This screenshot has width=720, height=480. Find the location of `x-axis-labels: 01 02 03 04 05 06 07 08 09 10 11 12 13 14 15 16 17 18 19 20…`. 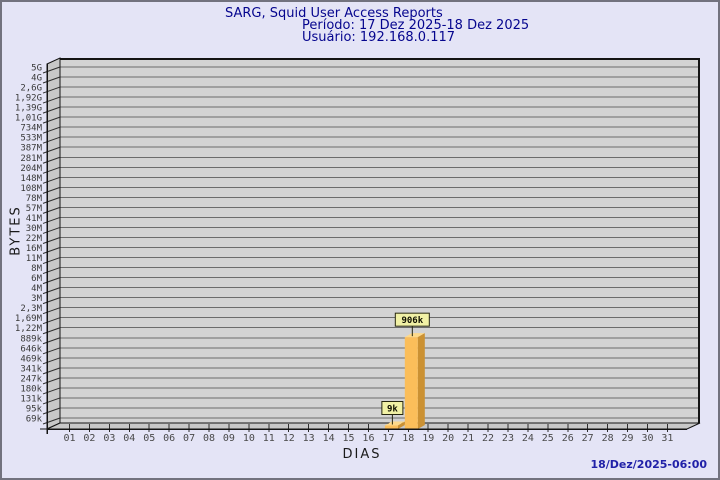

x-axis-labels: 01 02 03 04 05 06 07 08 09 10 11 12 13 14 15 16 17 18 19 20… is located at coordinates (368, 438).